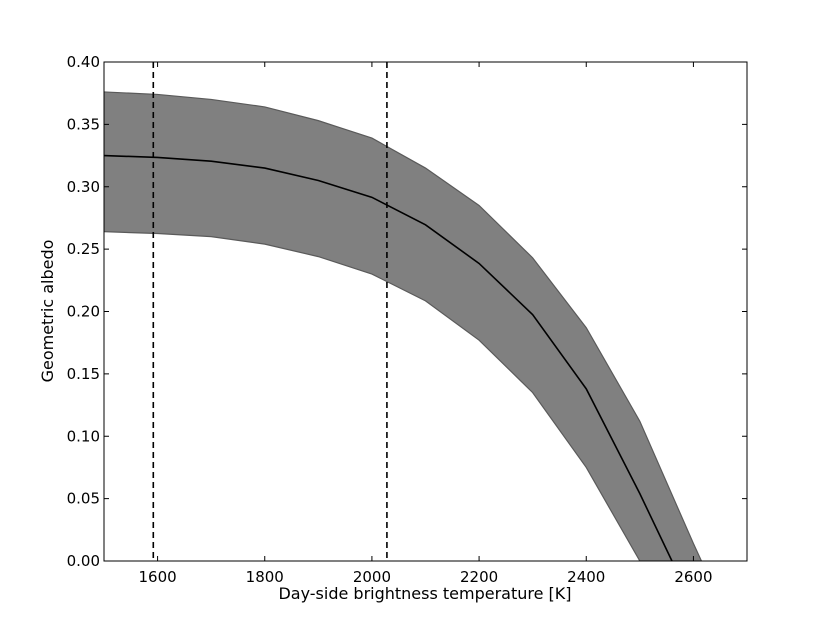 The width and height of the screenshot is (830, 623). I want to click on y-tick-label: 0.05, so click(83, 499).